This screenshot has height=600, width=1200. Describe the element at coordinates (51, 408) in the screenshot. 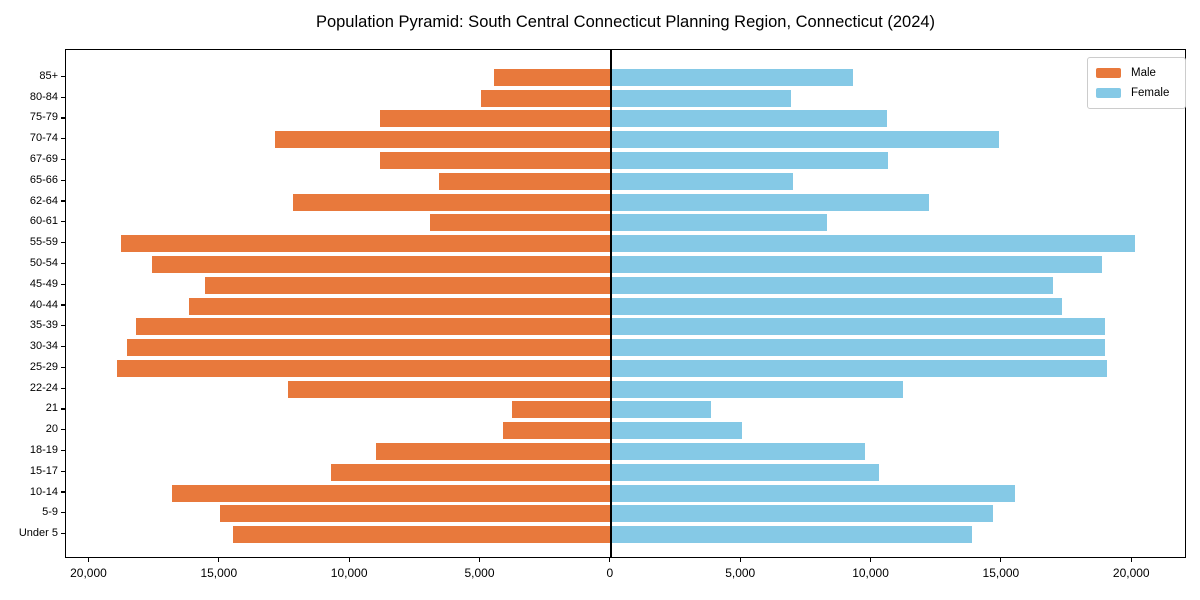

I see `y-tick-label: 21` at that location.